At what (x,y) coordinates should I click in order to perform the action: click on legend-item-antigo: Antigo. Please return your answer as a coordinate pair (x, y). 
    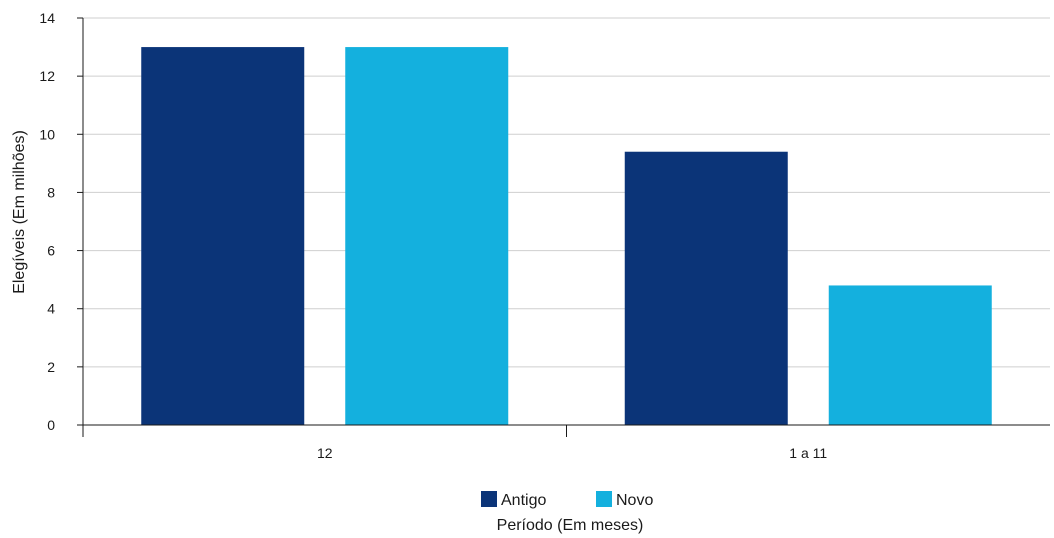
    Looking at the image, I should click on (513, 500).